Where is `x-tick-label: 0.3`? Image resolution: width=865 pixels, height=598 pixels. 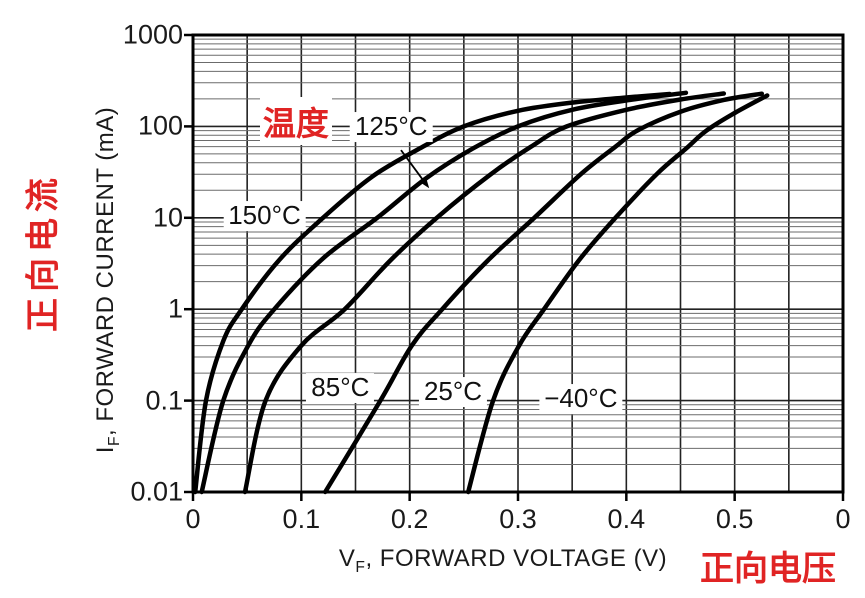
x-tick-label: 0.3 is located at coordinates (518, 519).